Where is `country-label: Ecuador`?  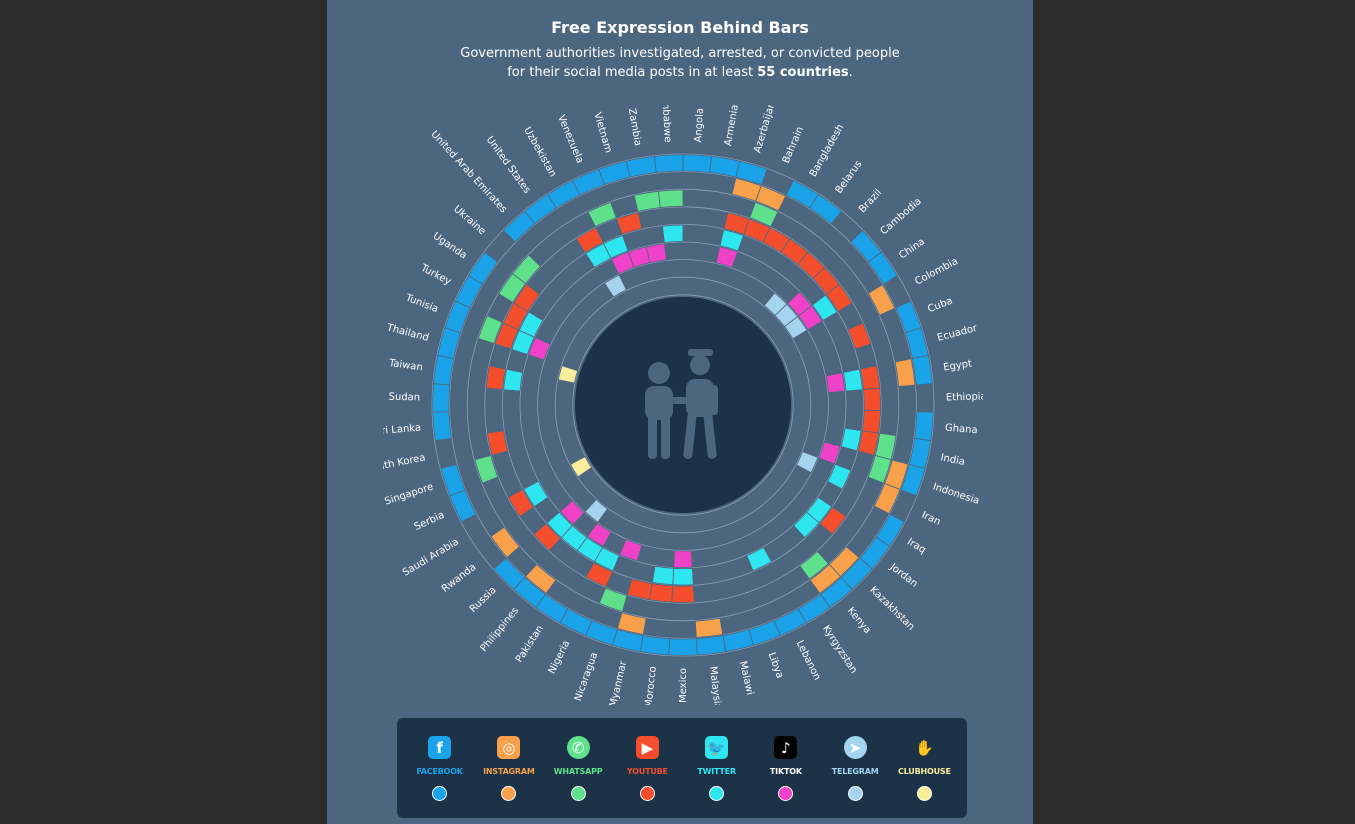
country-label: Ecuador is located at coordinates (957, 333).